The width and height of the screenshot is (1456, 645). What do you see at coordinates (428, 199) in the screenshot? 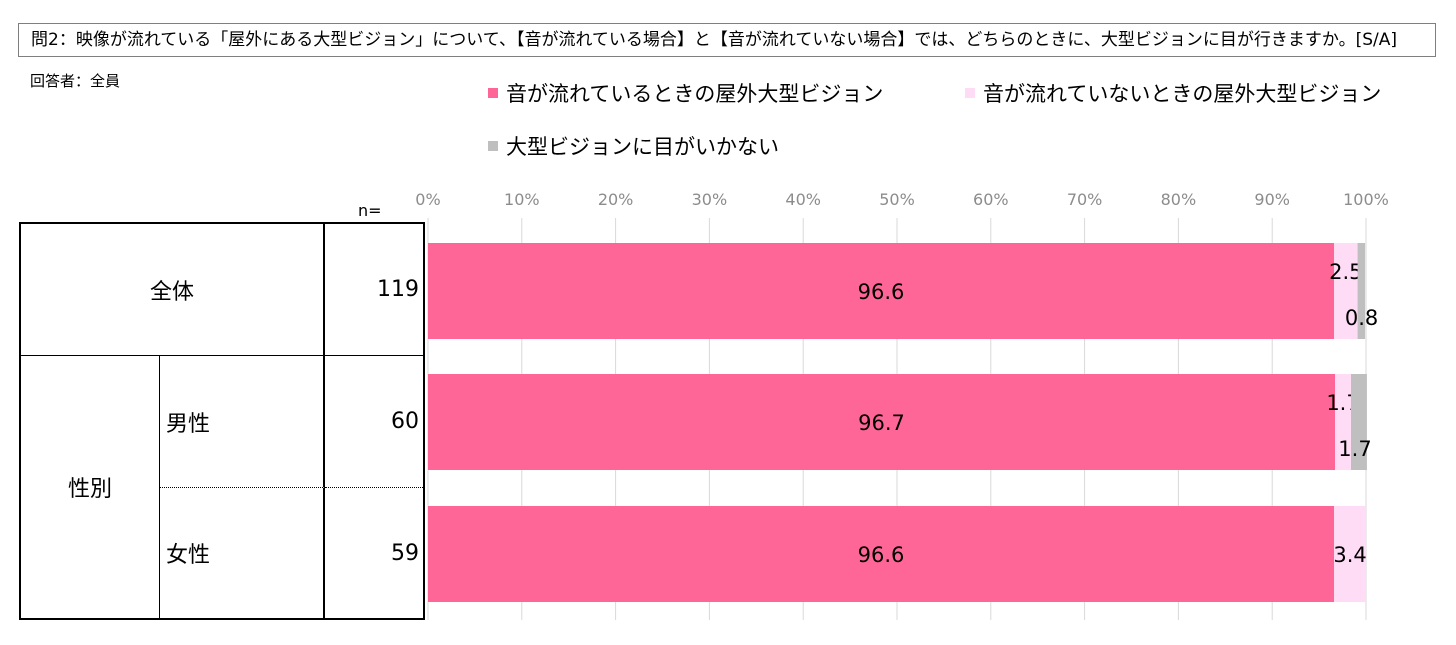
I see `x-tick-label: 0%` at bounding box center [428, 199].